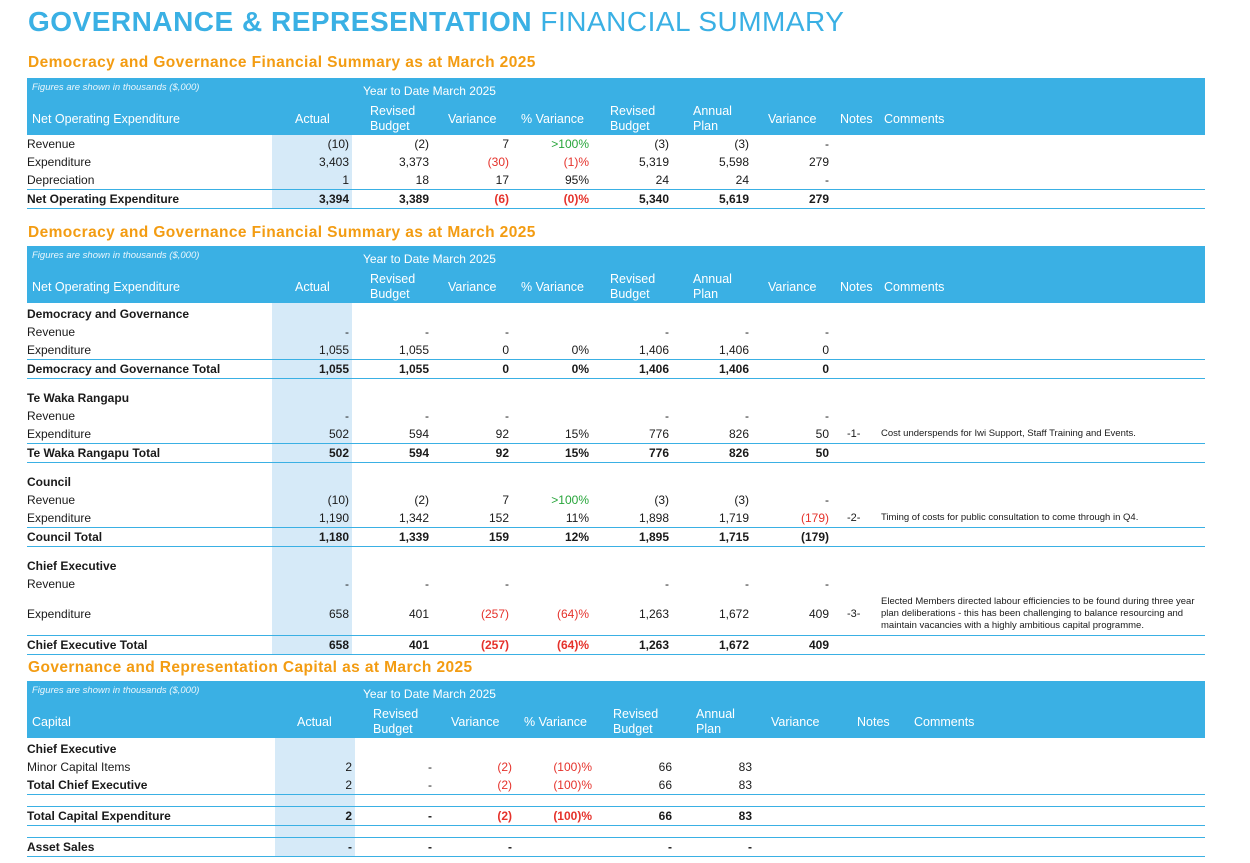 Image resolution: width=1250 pixels, height=863 pixels. What do you see at coordinates (854, 434) in the screenshot?
I see `note-ref: -1-` at bounding box center [854, 434].